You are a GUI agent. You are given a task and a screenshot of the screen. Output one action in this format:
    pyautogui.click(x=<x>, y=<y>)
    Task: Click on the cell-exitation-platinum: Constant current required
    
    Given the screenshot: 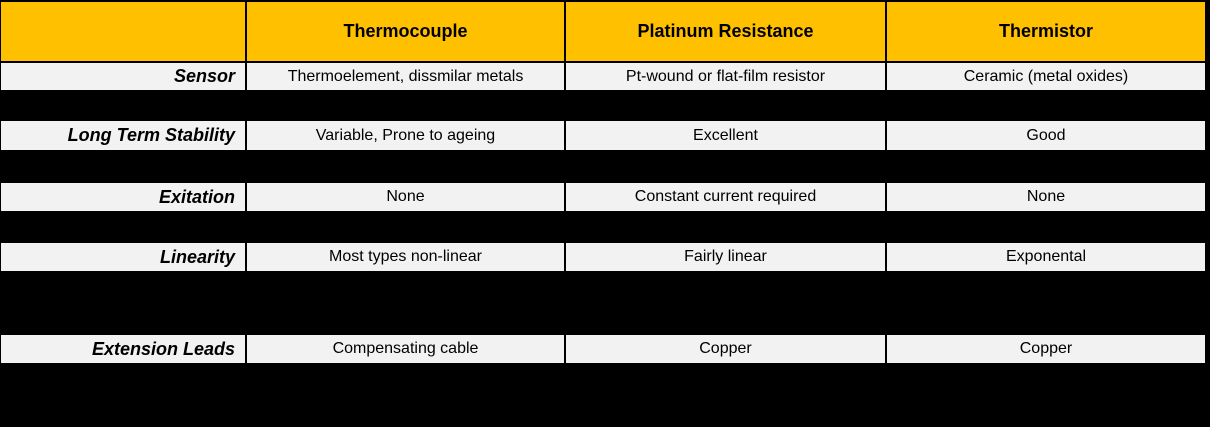 What is the action you would take?
    pyautogui.click(x=725, y=197)
    